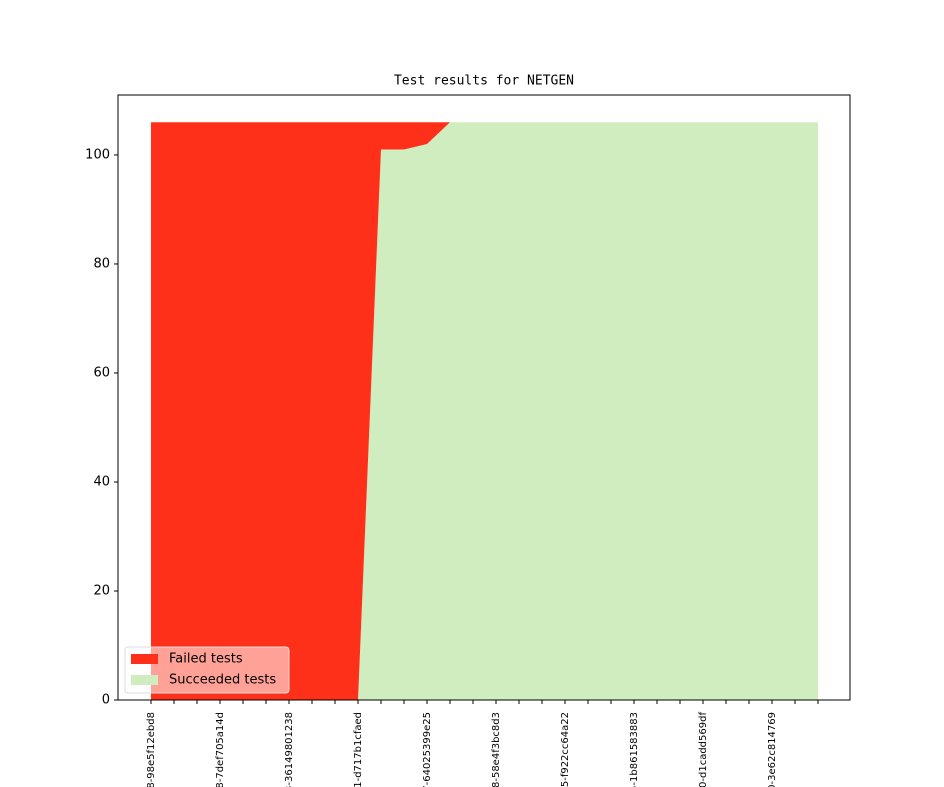 This screenshot has height=787, width=944. I want to click on legend: Failed tests Succeeded tests, so click(207, 670).